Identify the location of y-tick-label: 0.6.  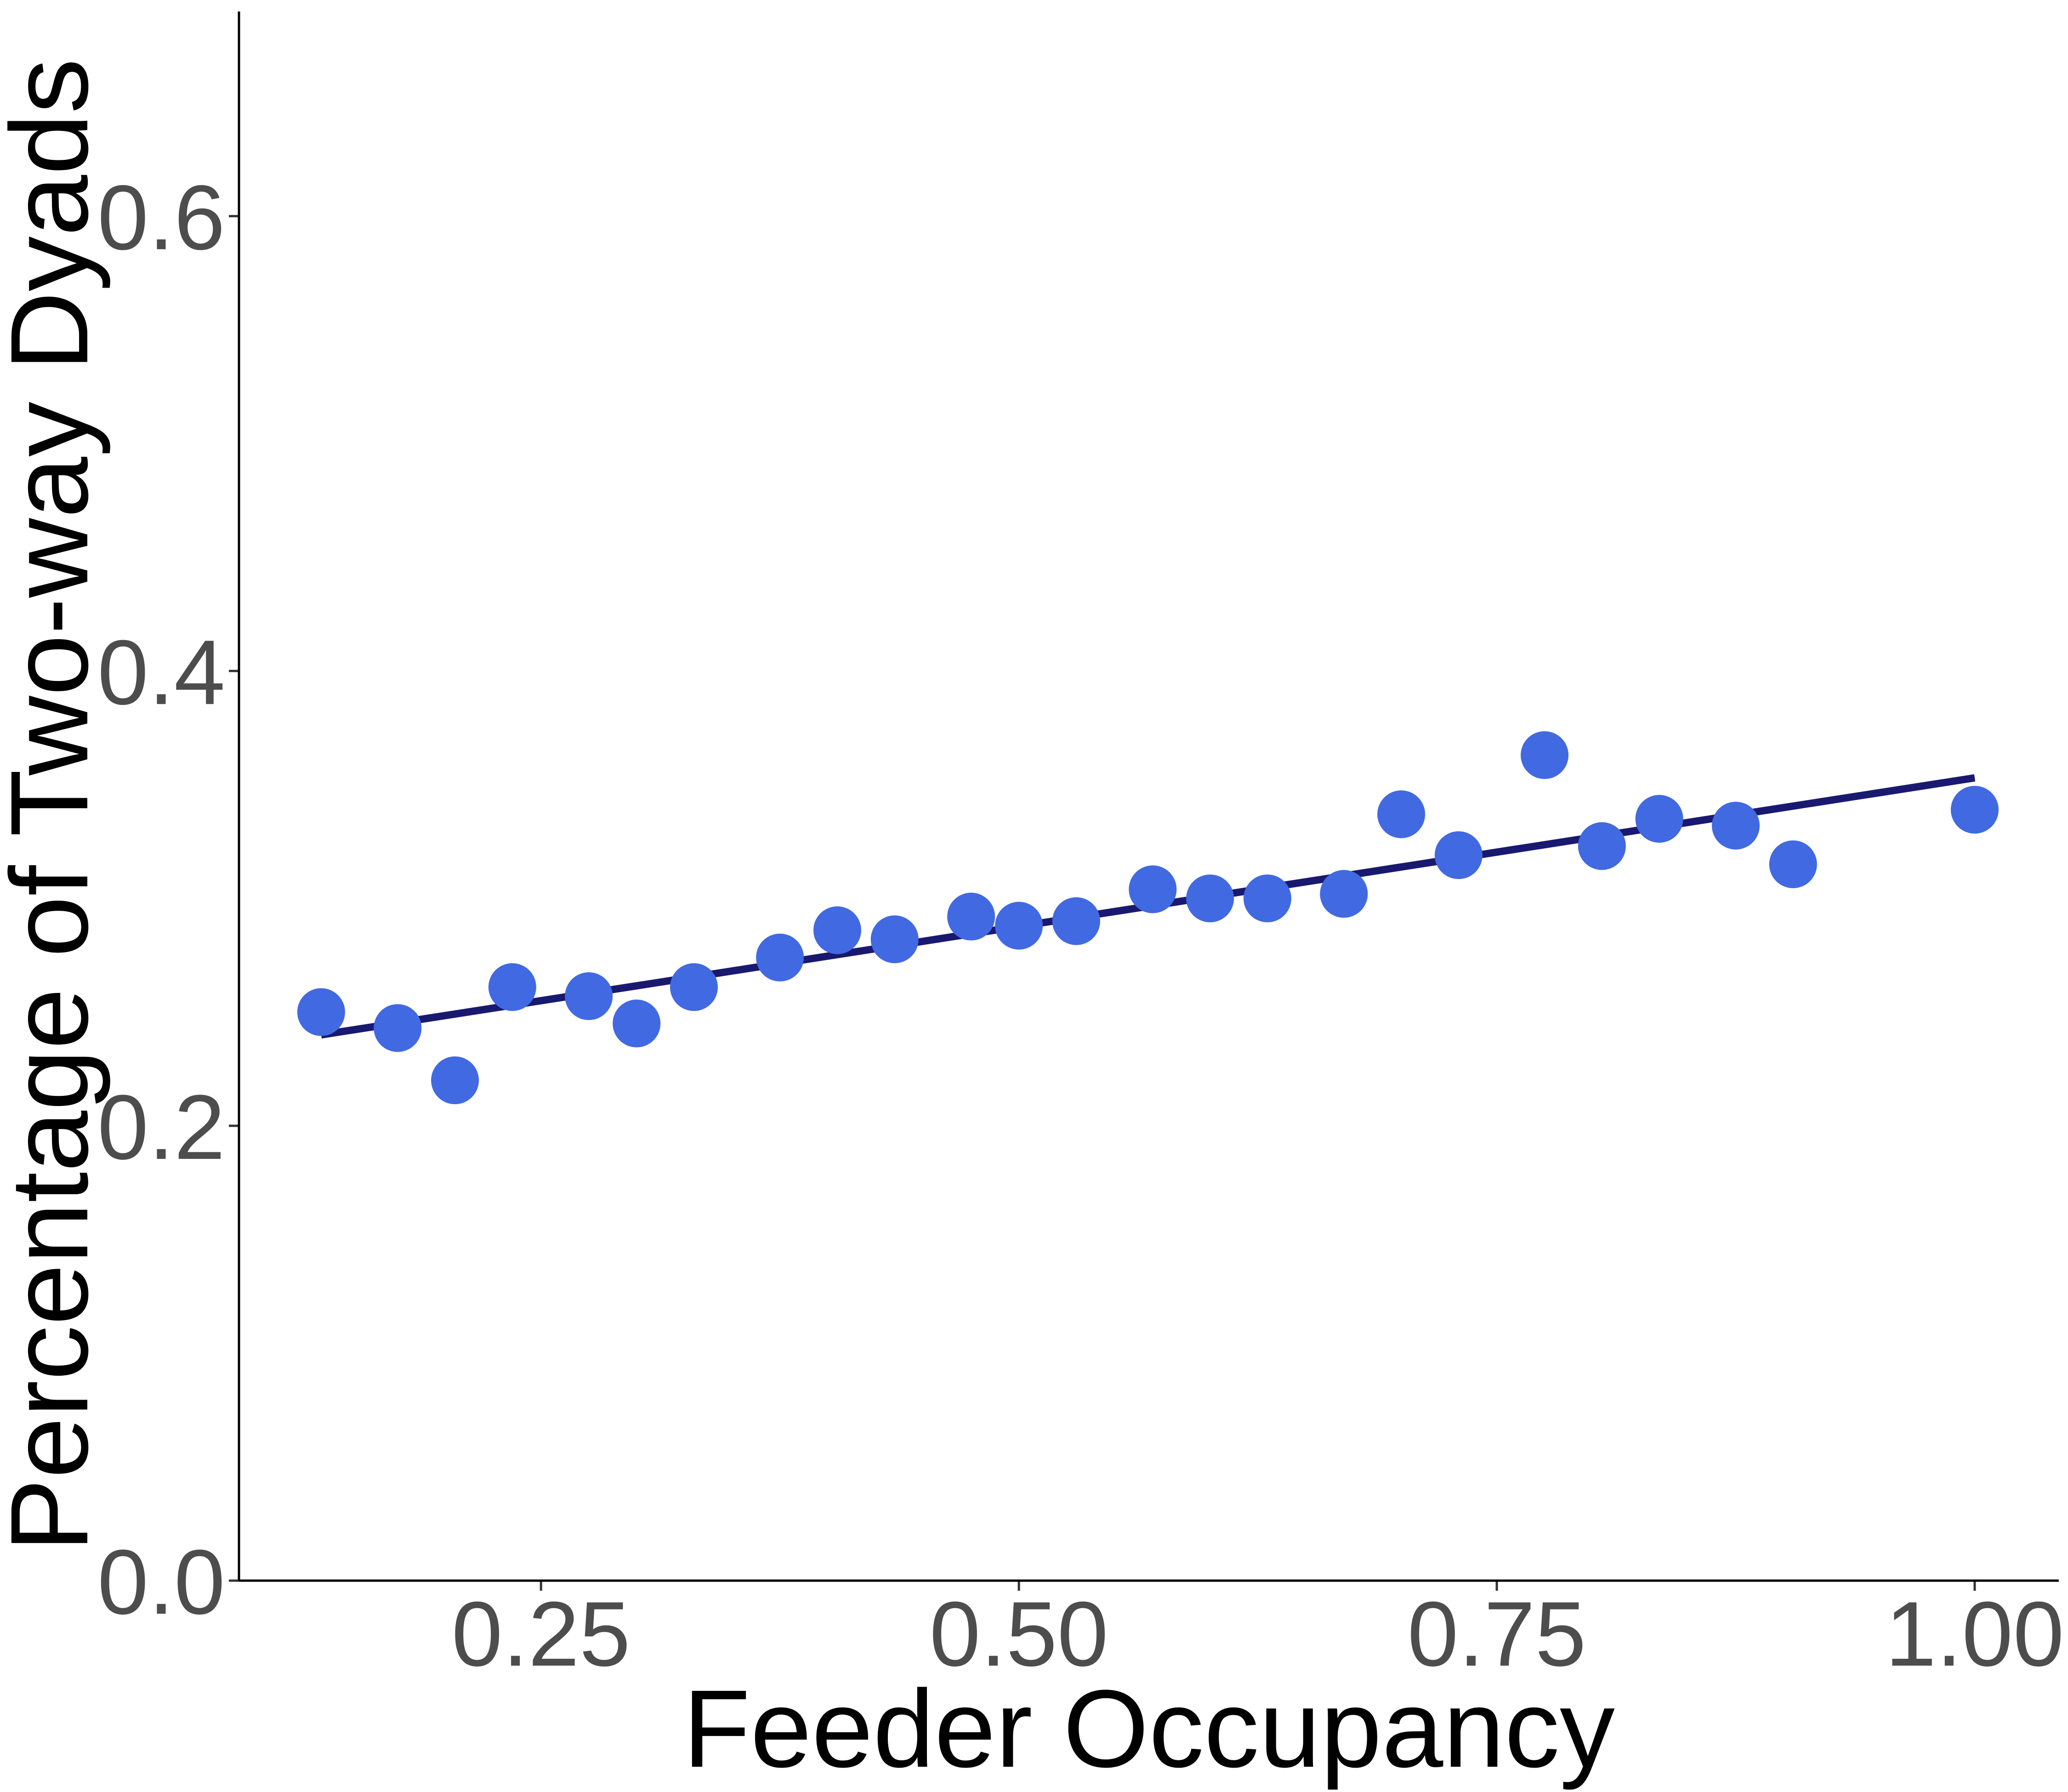
(161, 217).